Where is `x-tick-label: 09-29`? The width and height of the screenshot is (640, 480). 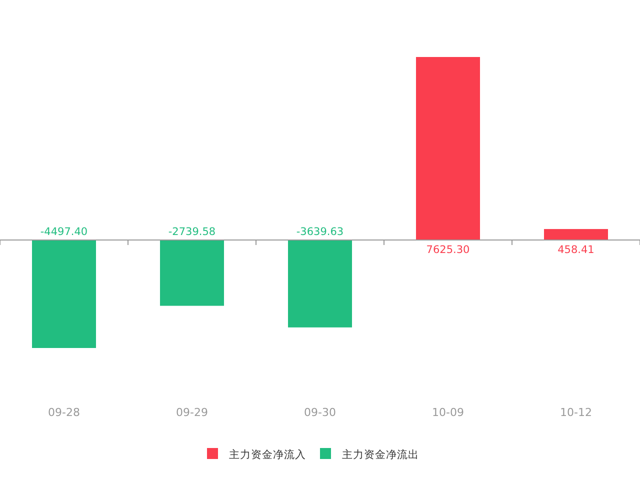 x-tick-label: 09-29 is located at coordinates (192, 412).